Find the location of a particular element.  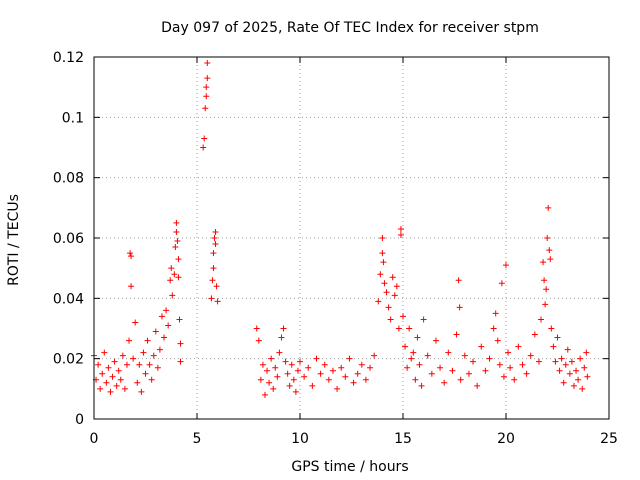

y-tick-label: 0.04 is located at coordinates (68, 299).